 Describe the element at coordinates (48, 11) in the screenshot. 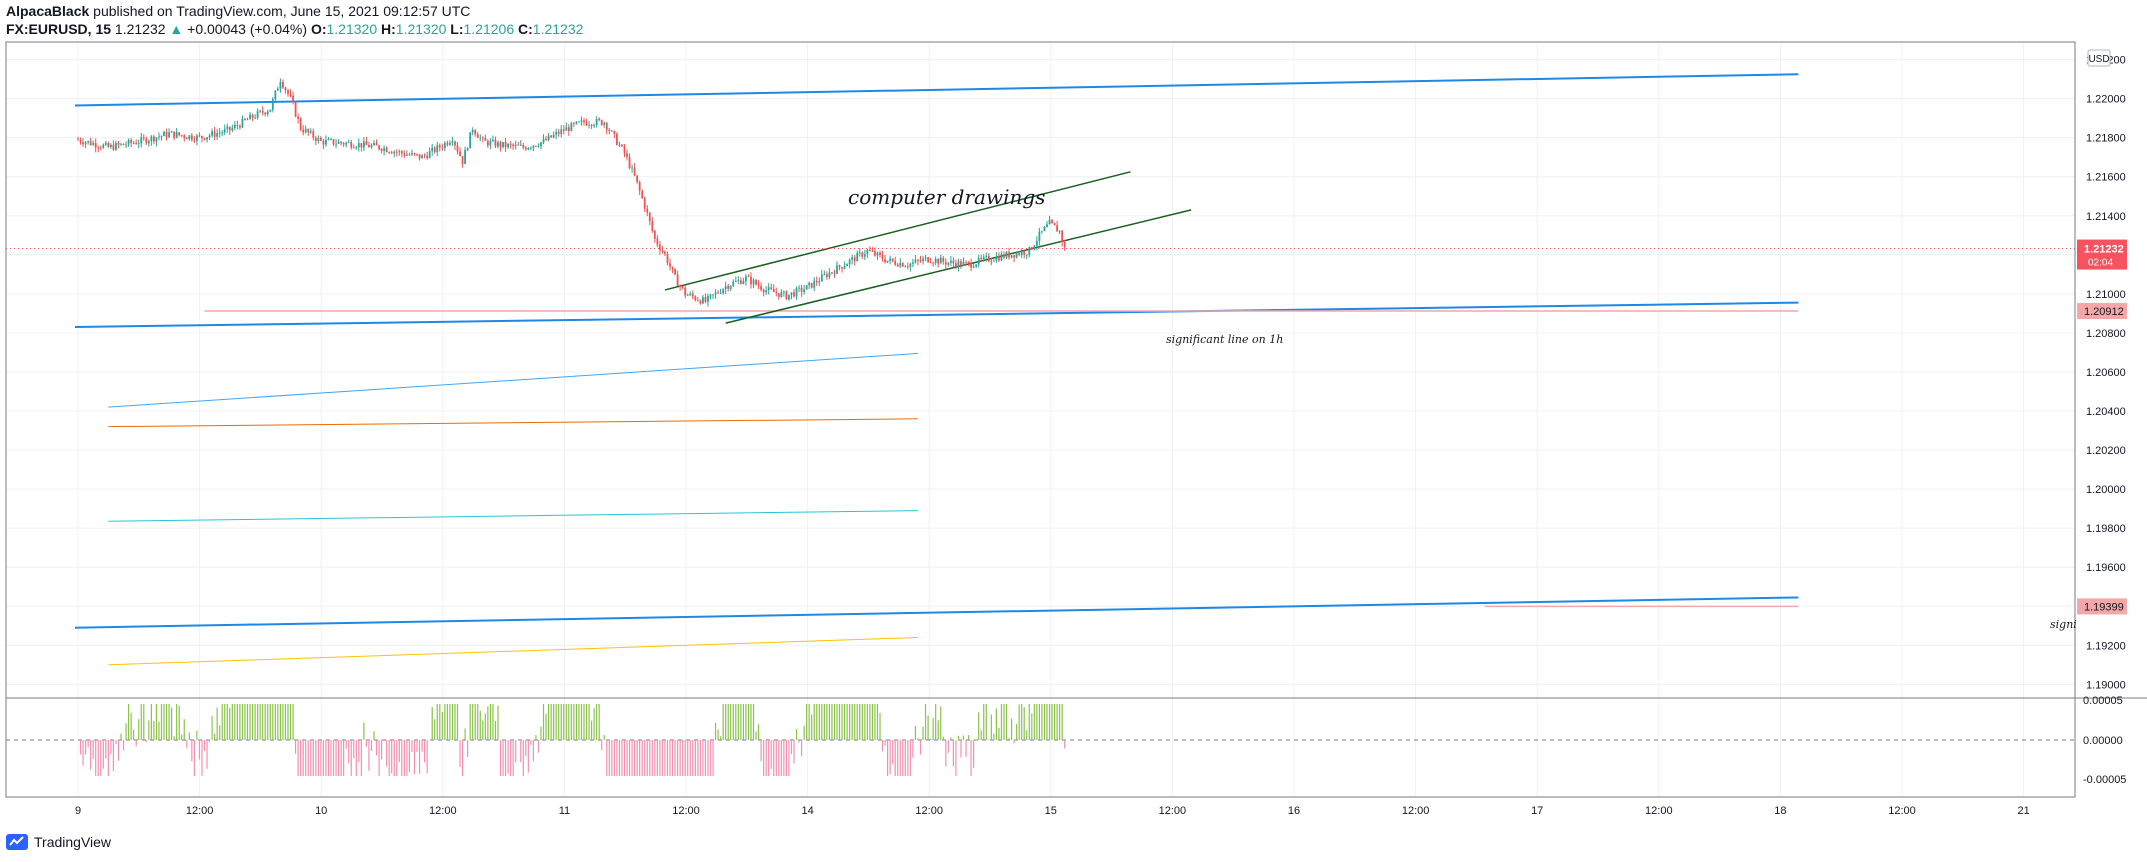

I see `author-name: AlpacaBlack` at that location.